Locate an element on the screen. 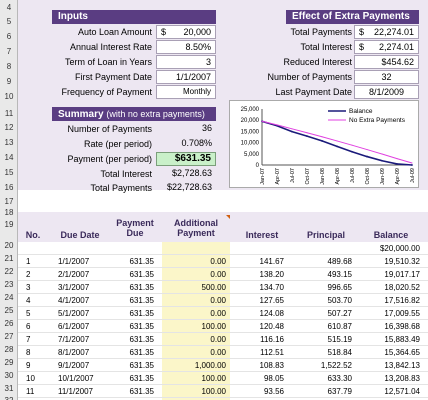  y-tick-label: 25,000 is located at coordinates (250, 110).